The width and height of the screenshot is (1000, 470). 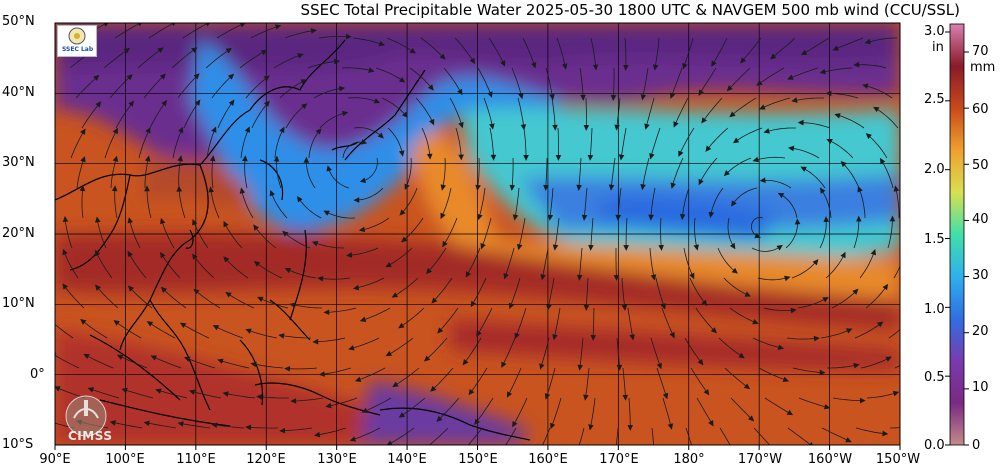 What do you see at coordinates (77, 36) in the screenshot?
I see `ssec-emblem-icon` at bounding box center [77, 36].